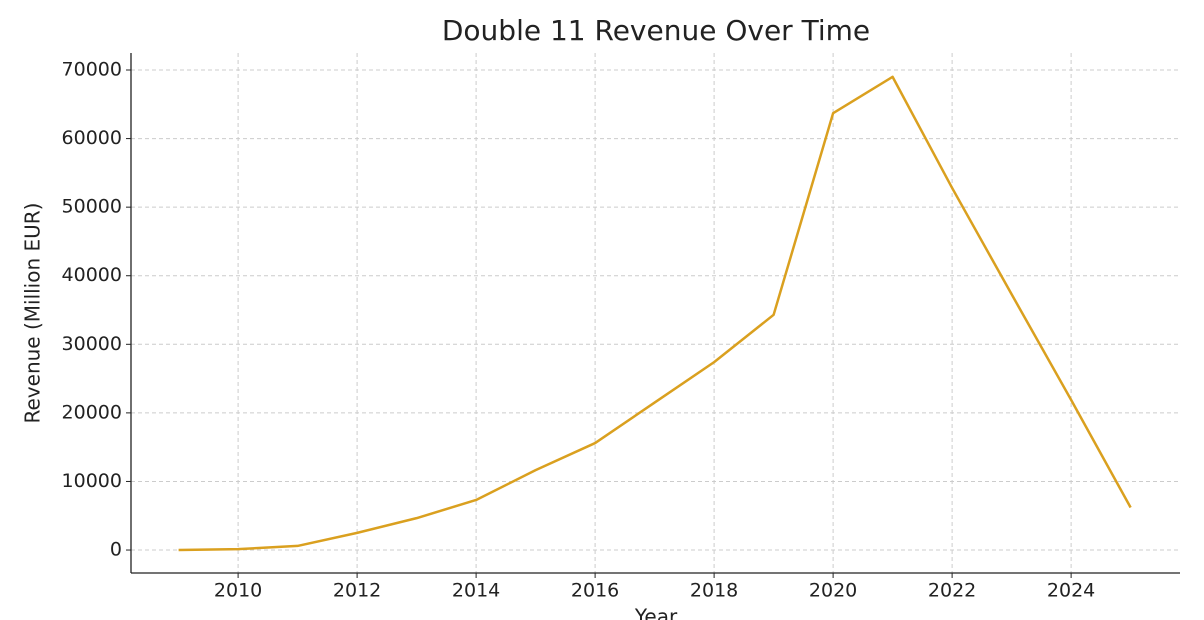 The width and height of the screenshot is (1204, 620). What do you see at coordinates (92, 481) in the screenshot?
I see `y-tick-label: 10000` at bounding box center [92, 481].